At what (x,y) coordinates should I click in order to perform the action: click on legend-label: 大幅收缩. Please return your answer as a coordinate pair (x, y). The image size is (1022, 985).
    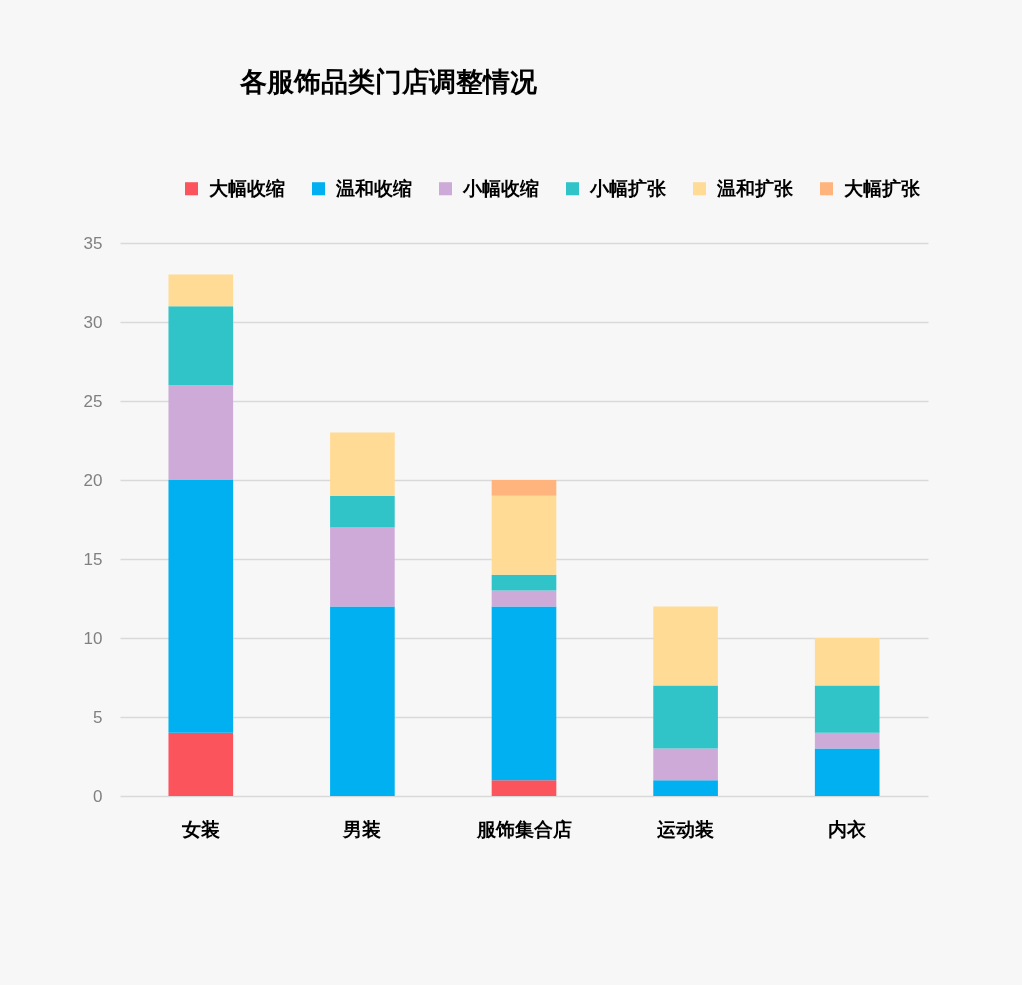
    Looking at the image, I should click on (247, 187).